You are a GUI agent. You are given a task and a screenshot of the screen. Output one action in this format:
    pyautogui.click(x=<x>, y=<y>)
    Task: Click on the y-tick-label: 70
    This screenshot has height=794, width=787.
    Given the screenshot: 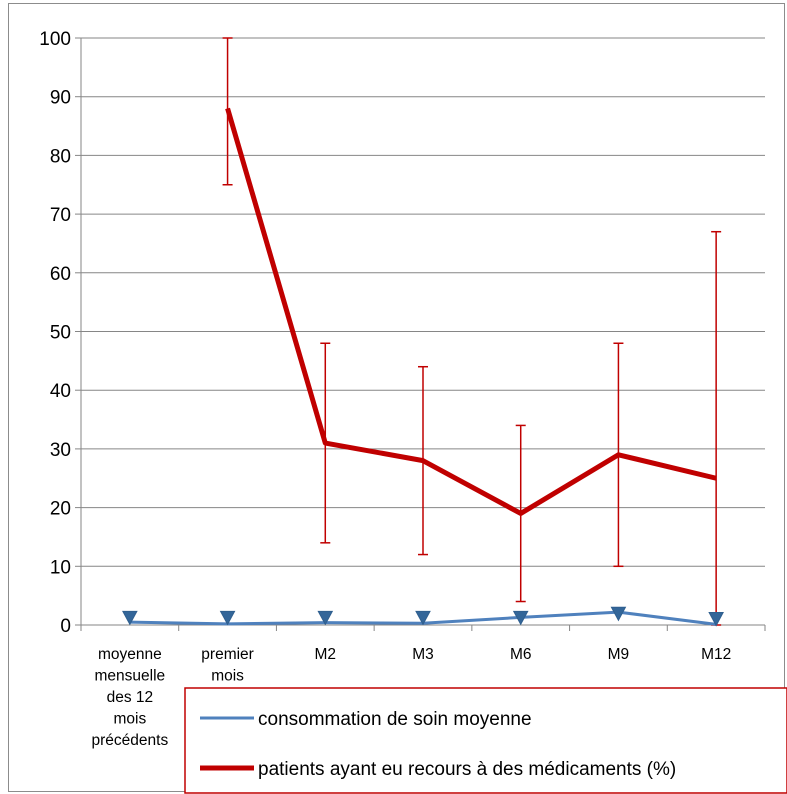 What is the action you would take?
    pyautogui.click(x=60, y=215)
    